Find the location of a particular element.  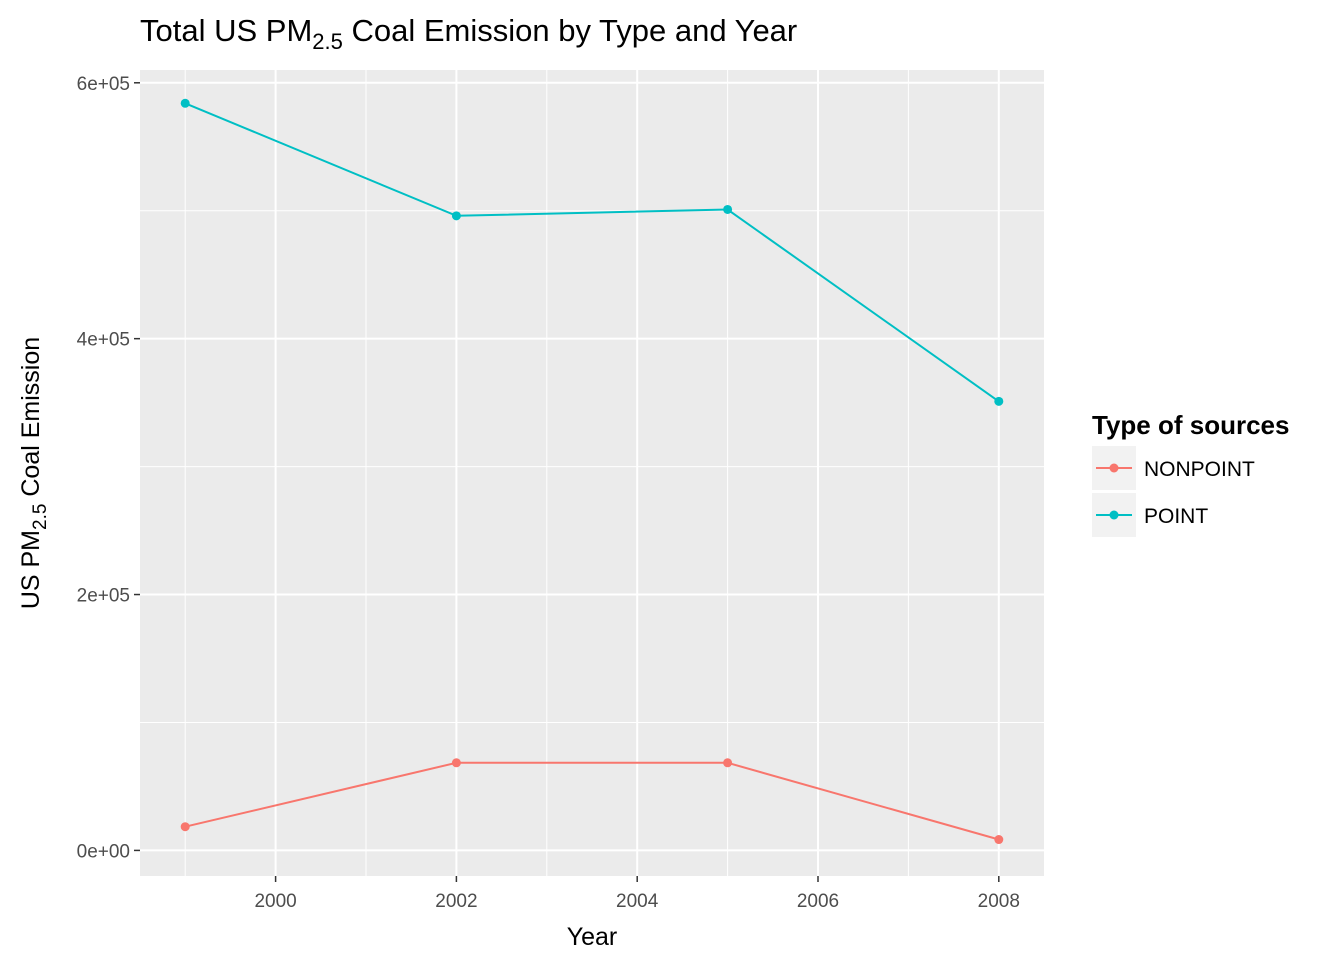

legend-title: Type of sources is located at coordinates (1190, 425).